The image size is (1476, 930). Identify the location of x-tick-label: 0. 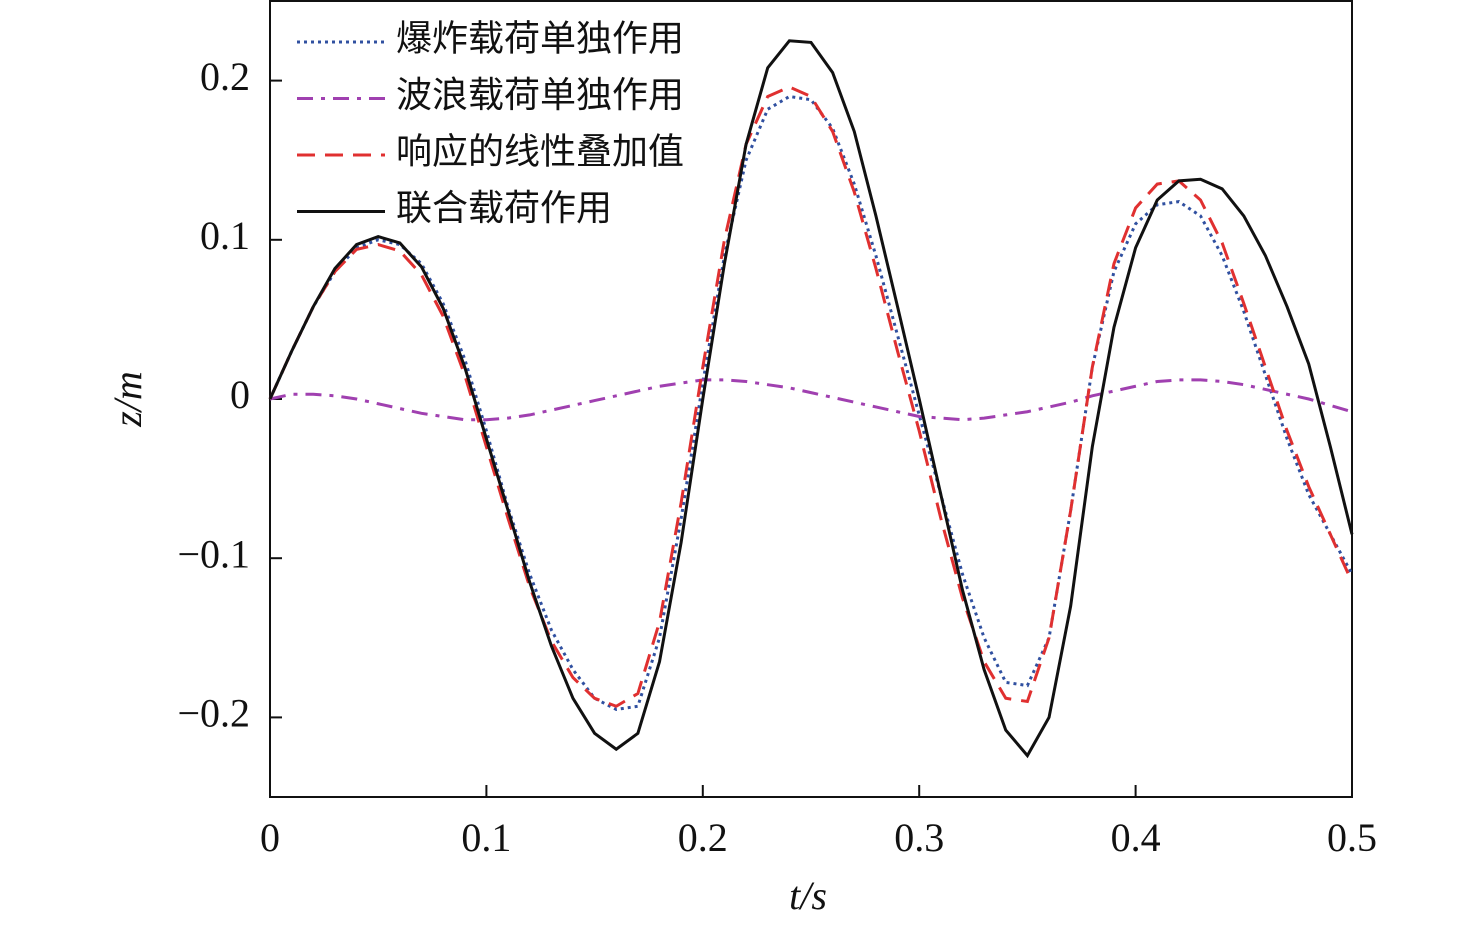
(270, 837).